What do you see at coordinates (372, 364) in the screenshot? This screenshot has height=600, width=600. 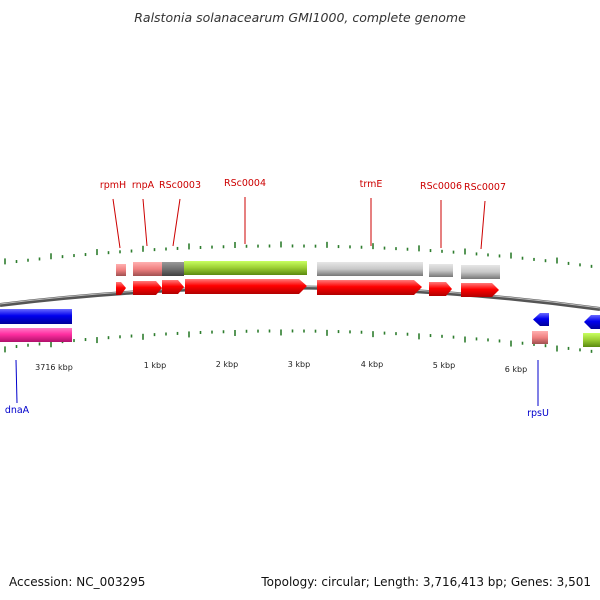 I see `scale-label: 4 kbp` at bounding box center [372, 364].